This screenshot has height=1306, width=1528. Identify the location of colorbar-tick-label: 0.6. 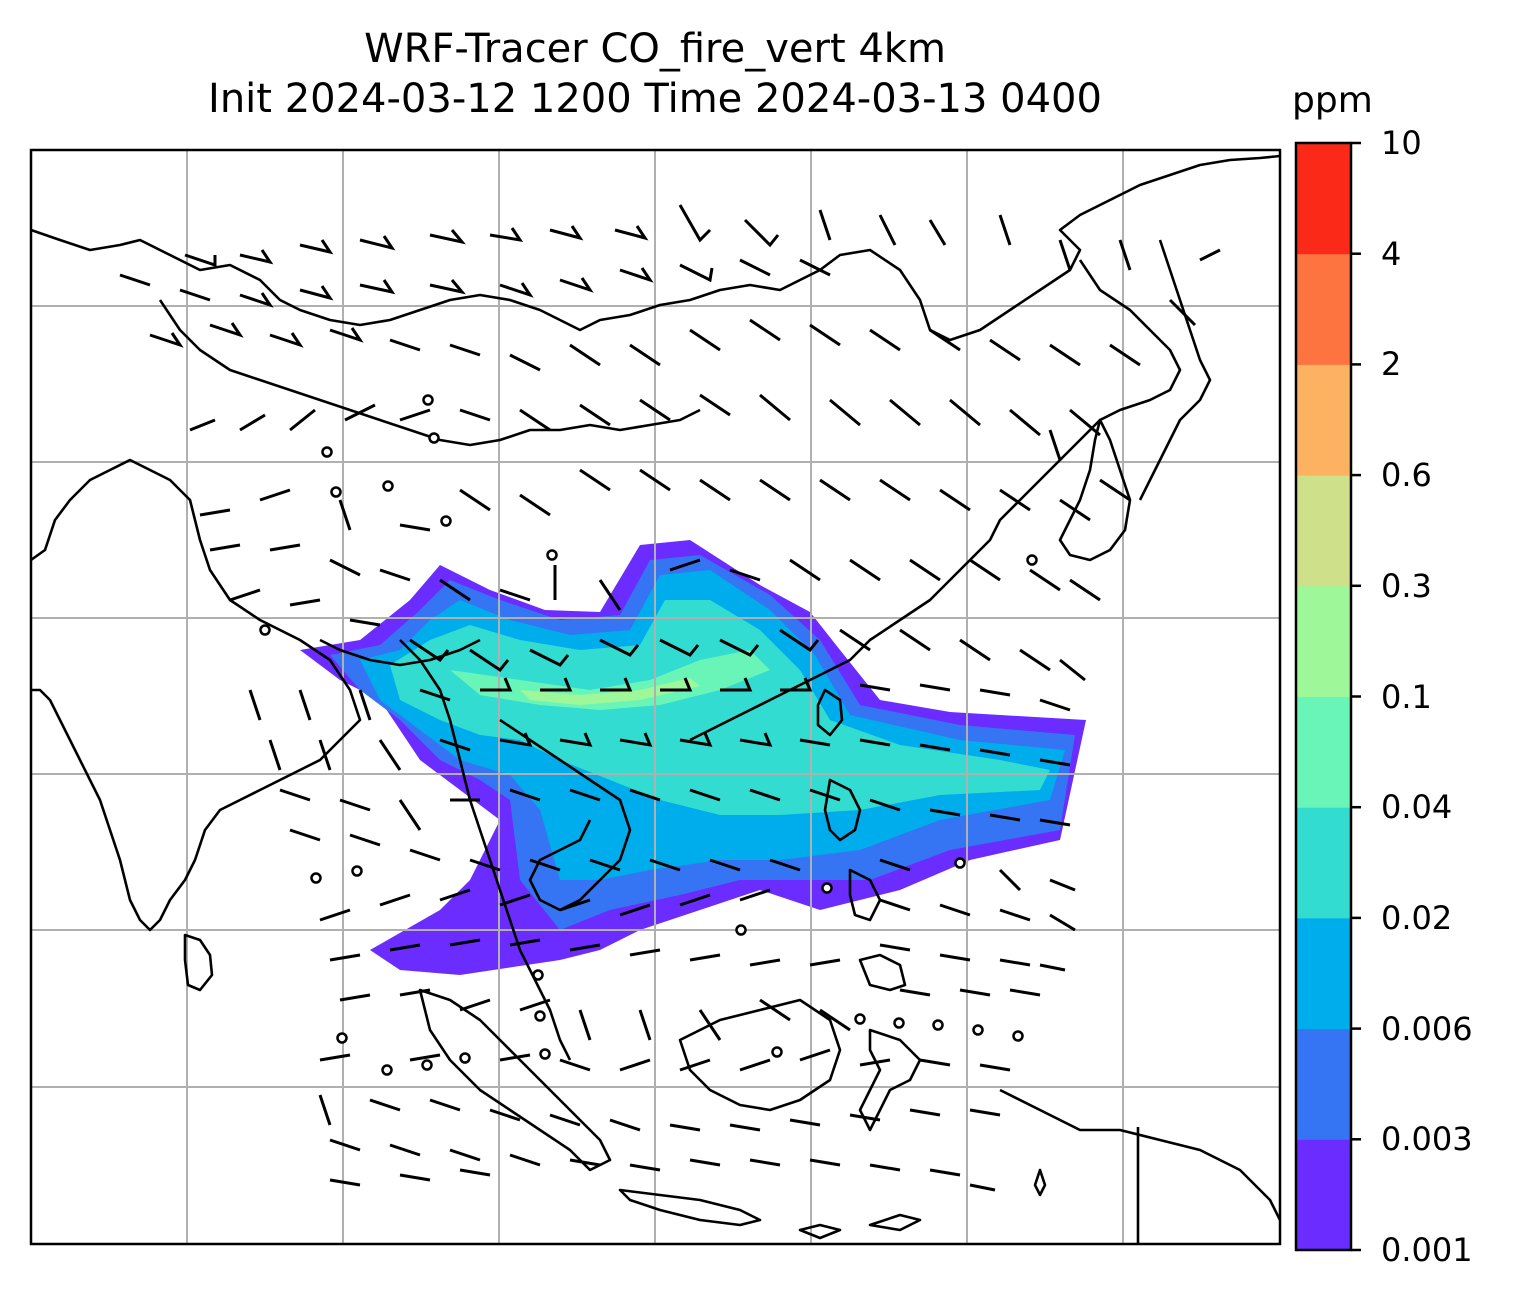
(1406, 475).